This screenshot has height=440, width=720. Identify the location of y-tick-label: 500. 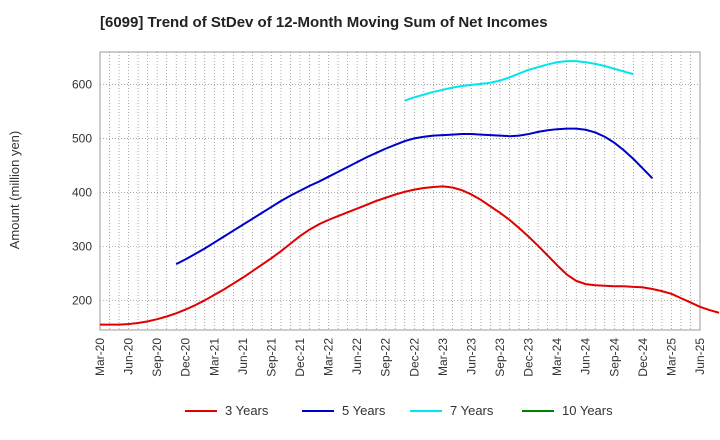
(82, 138).